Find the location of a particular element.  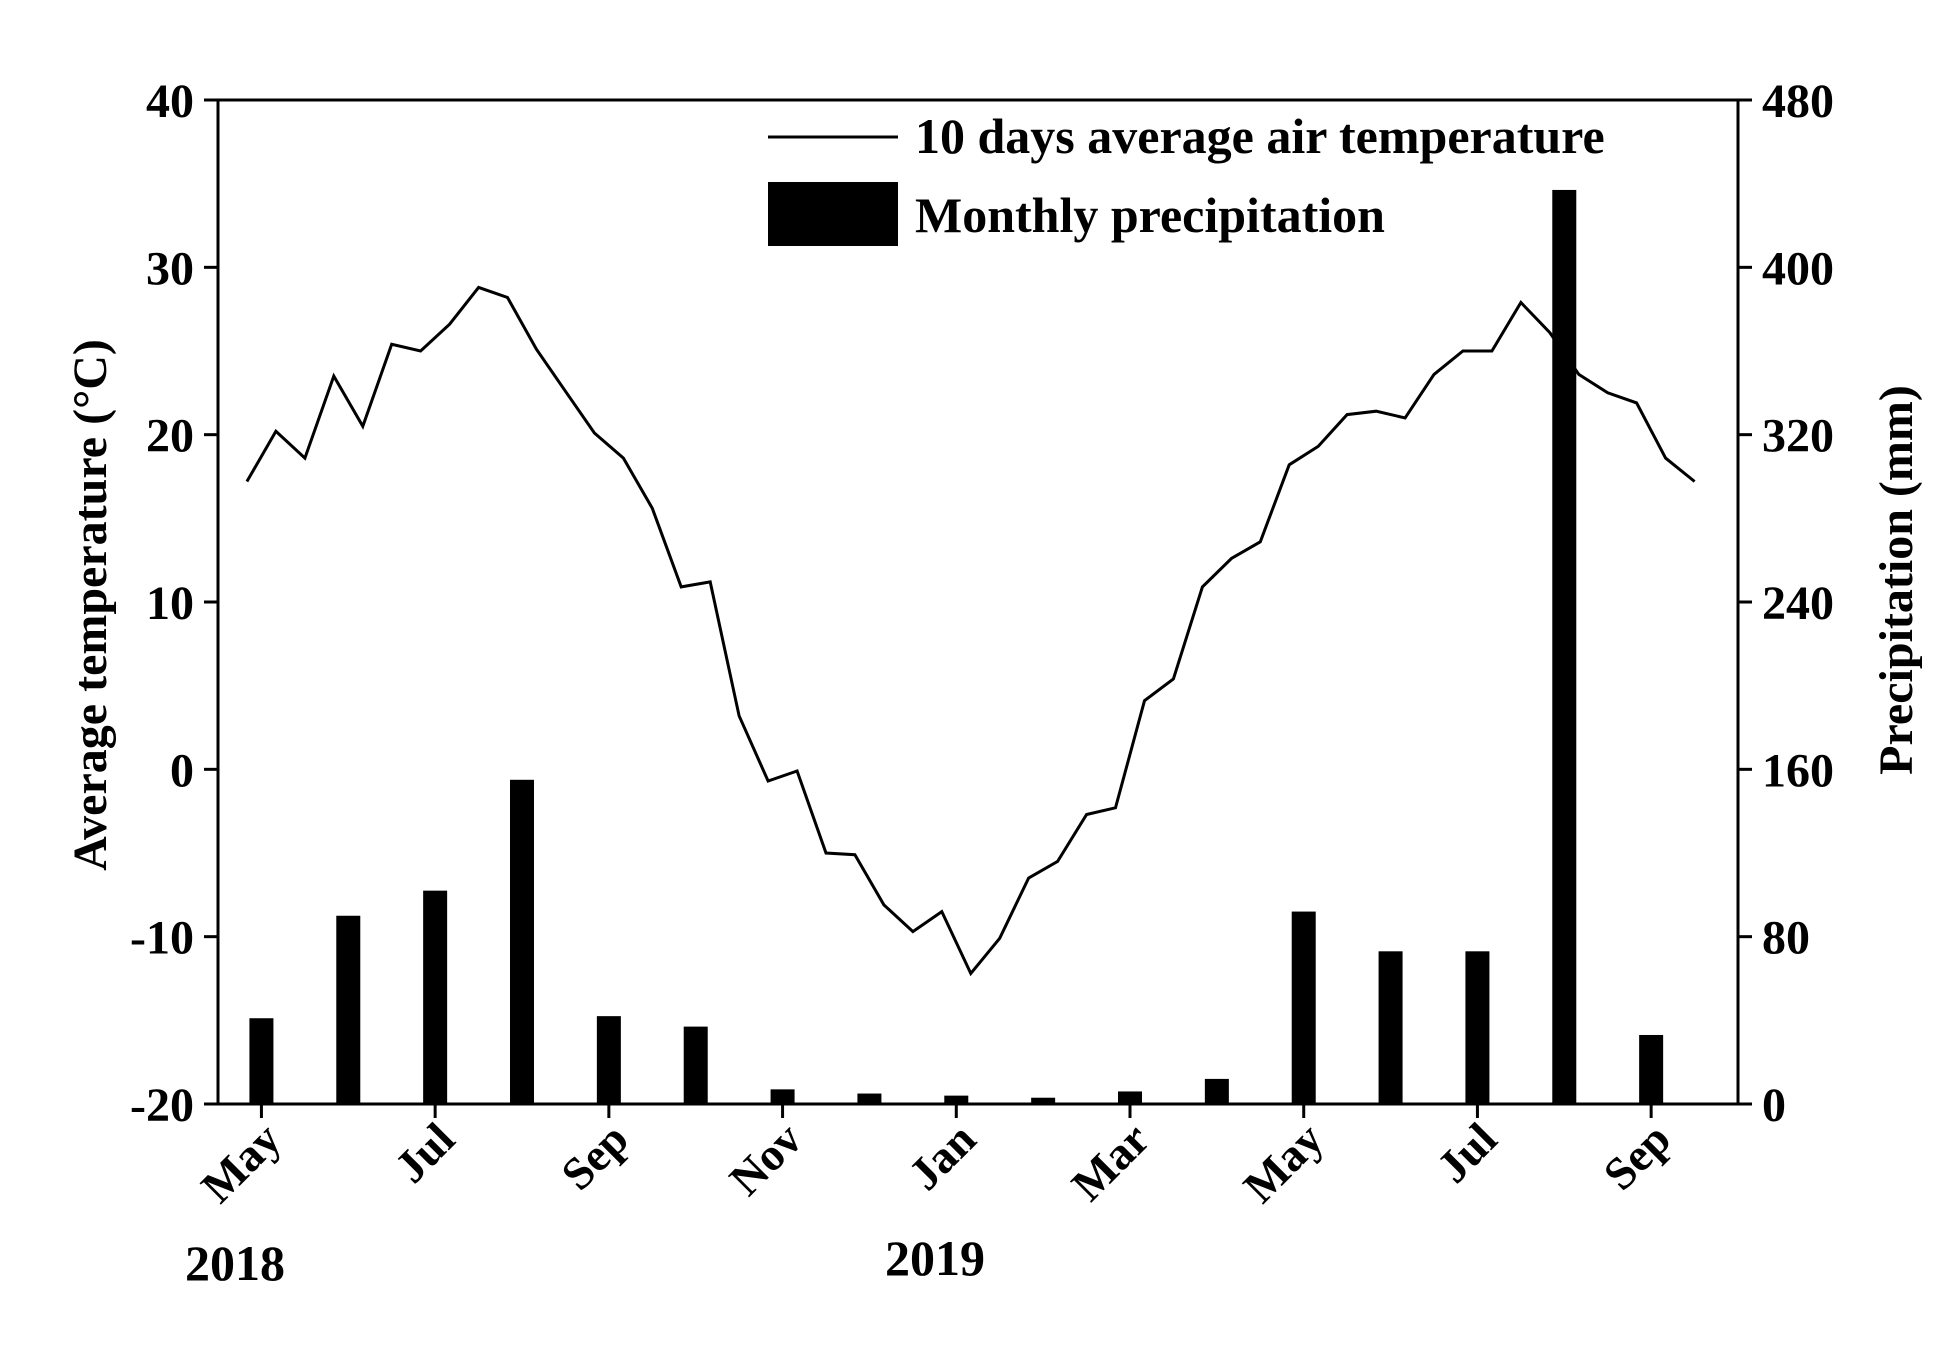

right-tick-label: 320 is located at coordinates (1798, 436).